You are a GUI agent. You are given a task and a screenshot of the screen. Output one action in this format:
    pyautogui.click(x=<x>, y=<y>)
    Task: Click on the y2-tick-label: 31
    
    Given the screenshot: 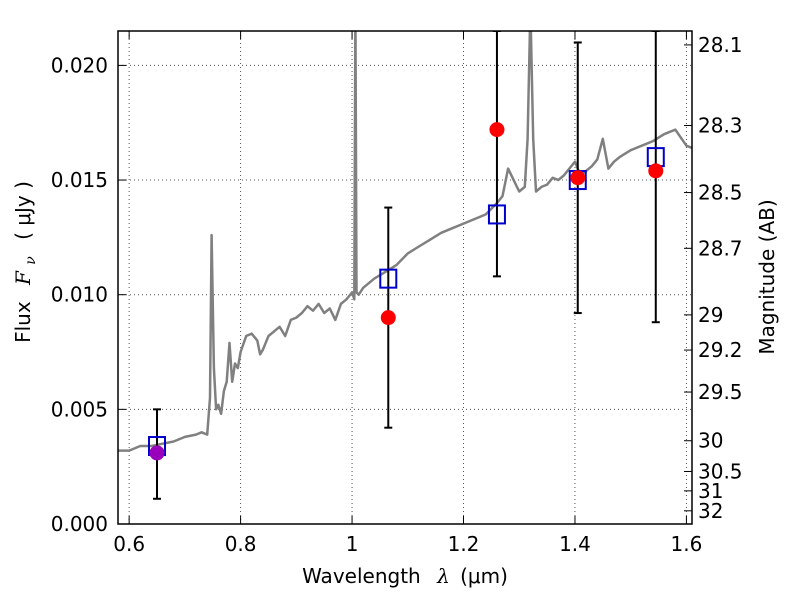 What is the action you would take?
    pyautogui.click(x=710, y=491)
    